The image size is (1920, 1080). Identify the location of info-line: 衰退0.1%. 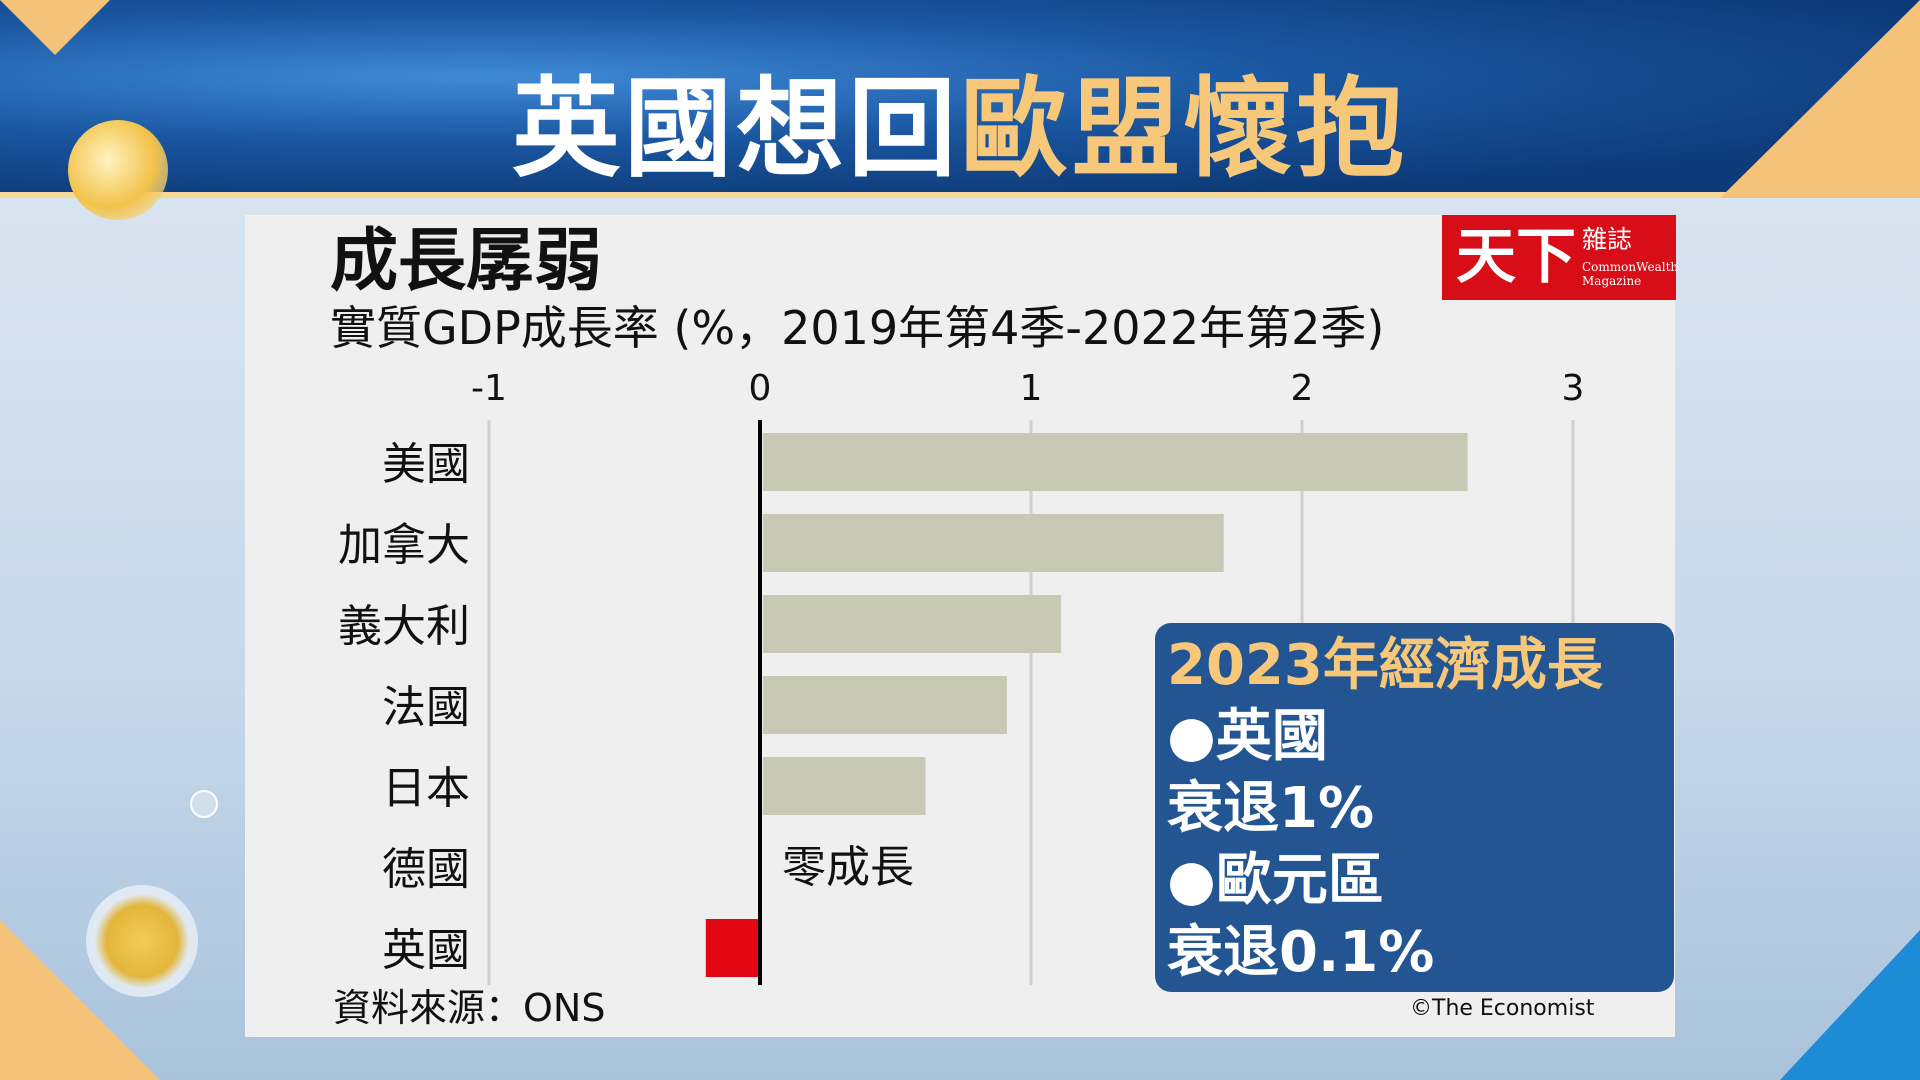
(1301, 952).